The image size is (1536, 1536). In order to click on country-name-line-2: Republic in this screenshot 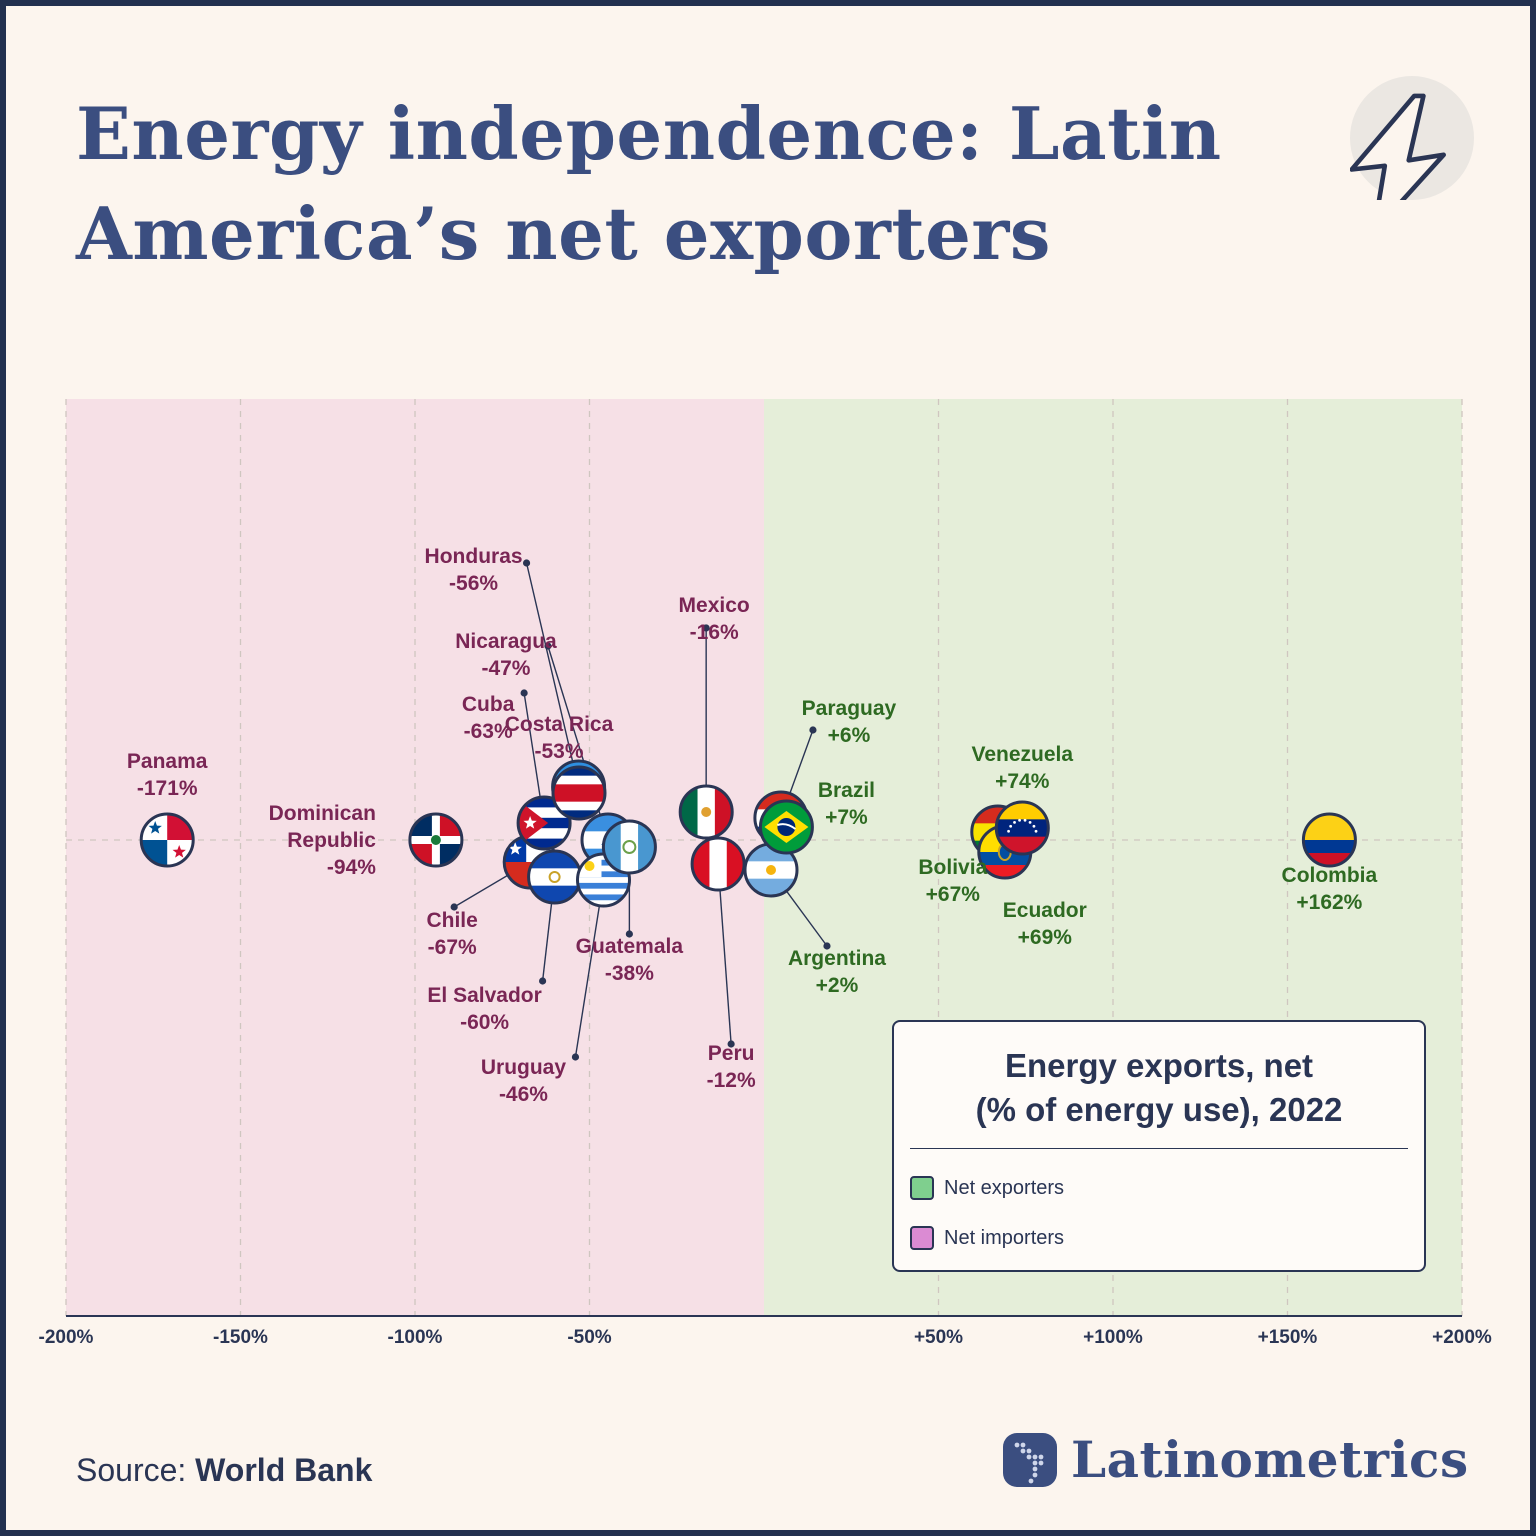, I will do `click(331, 840)`.